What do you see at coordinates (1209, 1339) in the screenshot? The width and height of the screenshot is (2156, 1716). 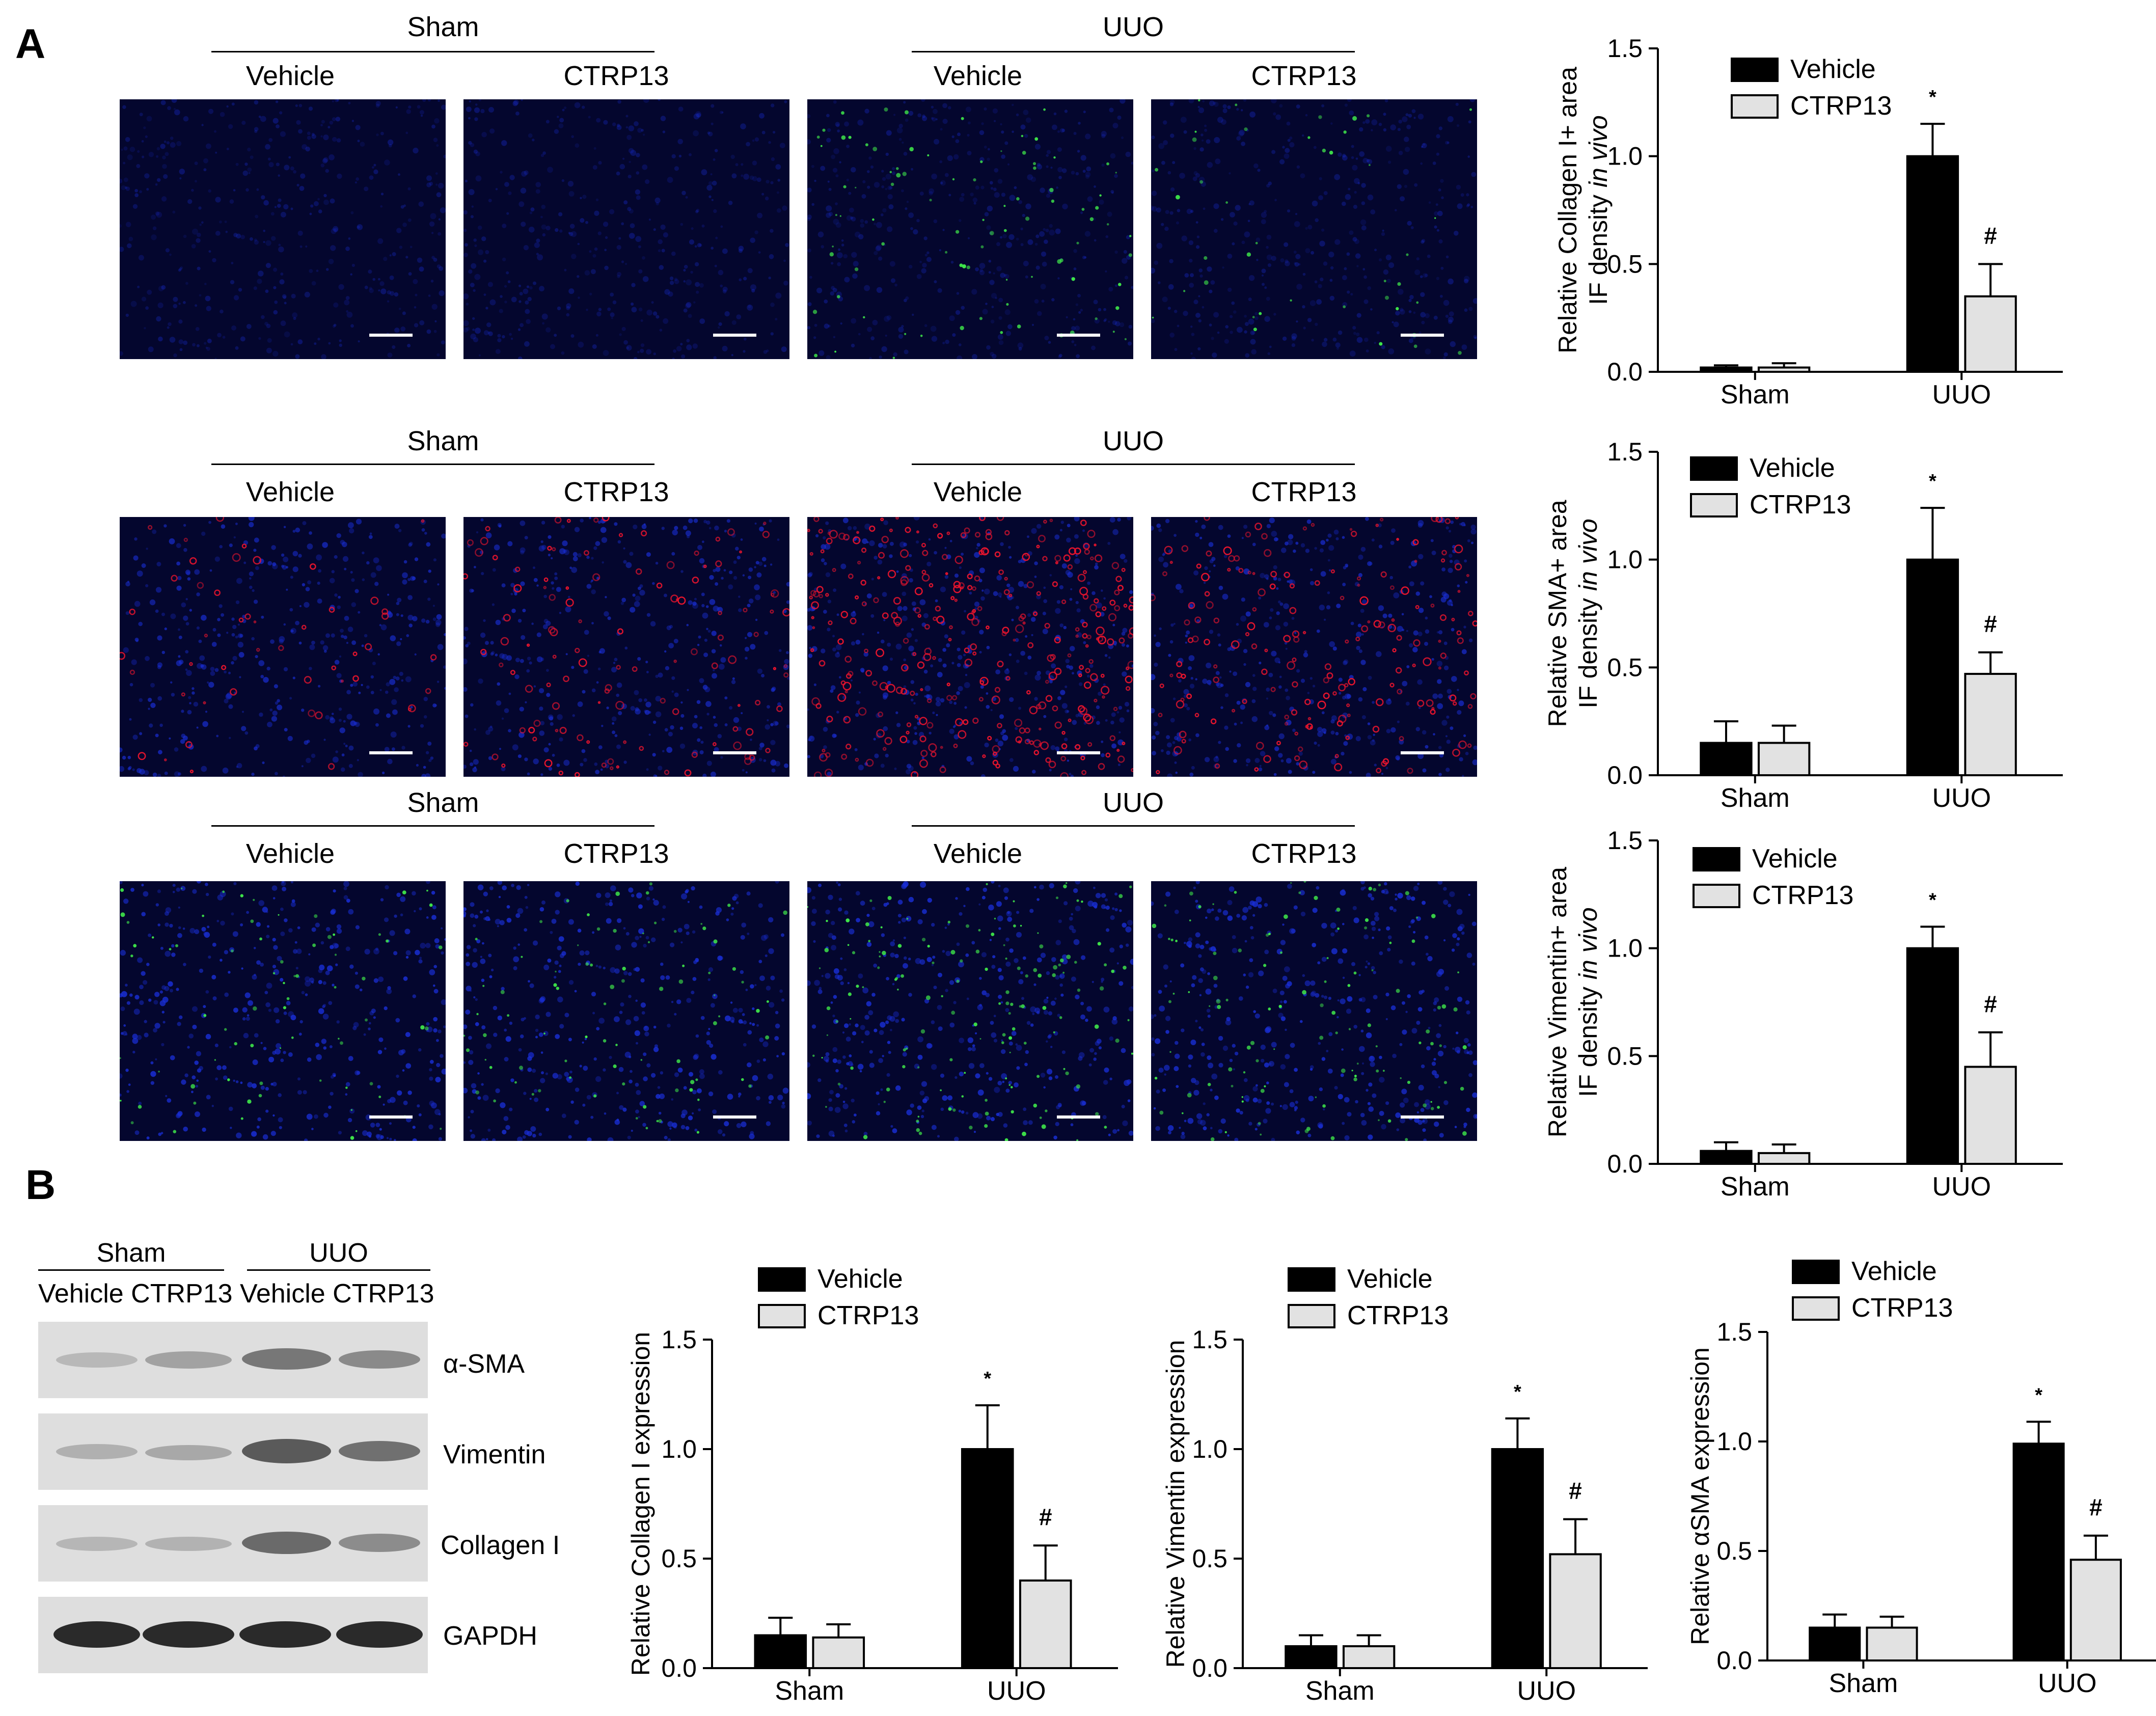 I see `vimentin-wb-ytick-label-3: 1.5` at bounding box center [1209, 1339].